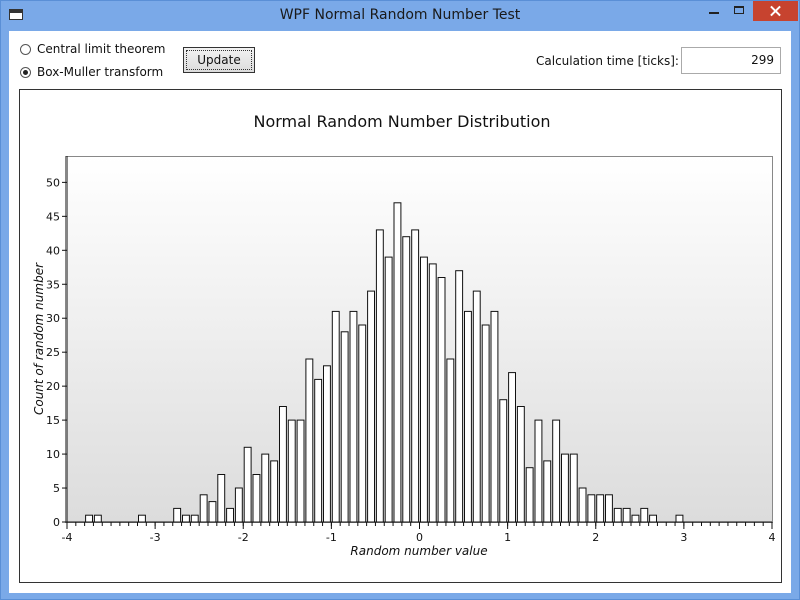 The height and width of the screenshot is (600, 800). Describe the element at coordinates (401, 121) in the screenshot. I see `chart-title: Normal Random Number Distribution` at that location.